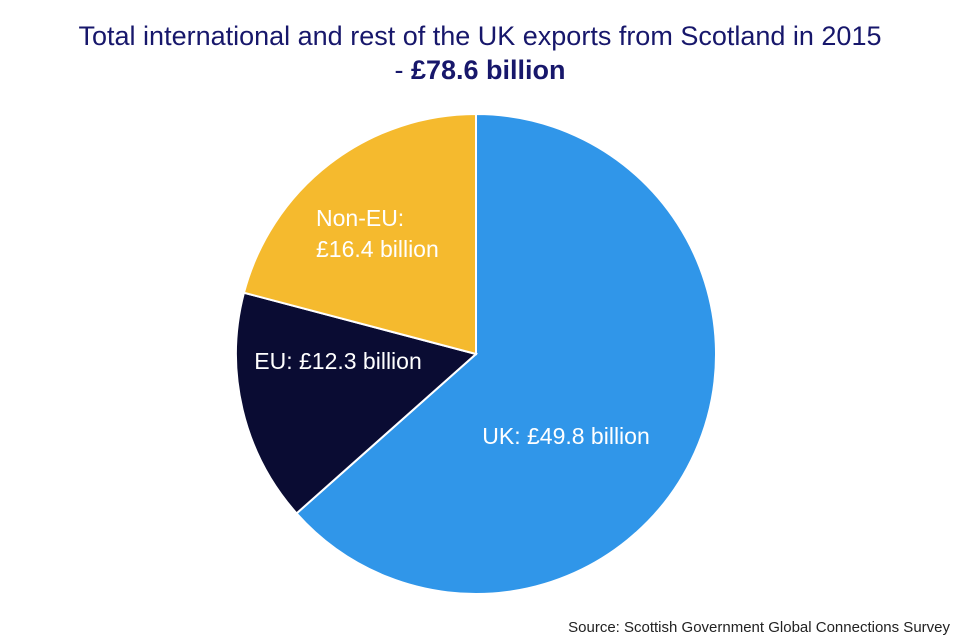 The image size is (960, 640). I want to click on slice-label: Non-EU:, so click(360, 218).